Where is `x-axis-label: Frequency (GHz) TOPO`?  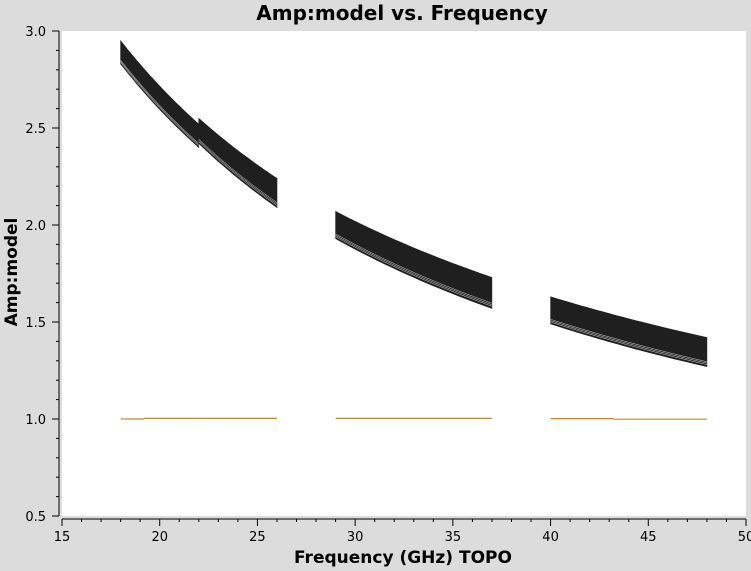
x-axis-label: Frequency (GHz) TOPO is located at coordinates (403, 557).